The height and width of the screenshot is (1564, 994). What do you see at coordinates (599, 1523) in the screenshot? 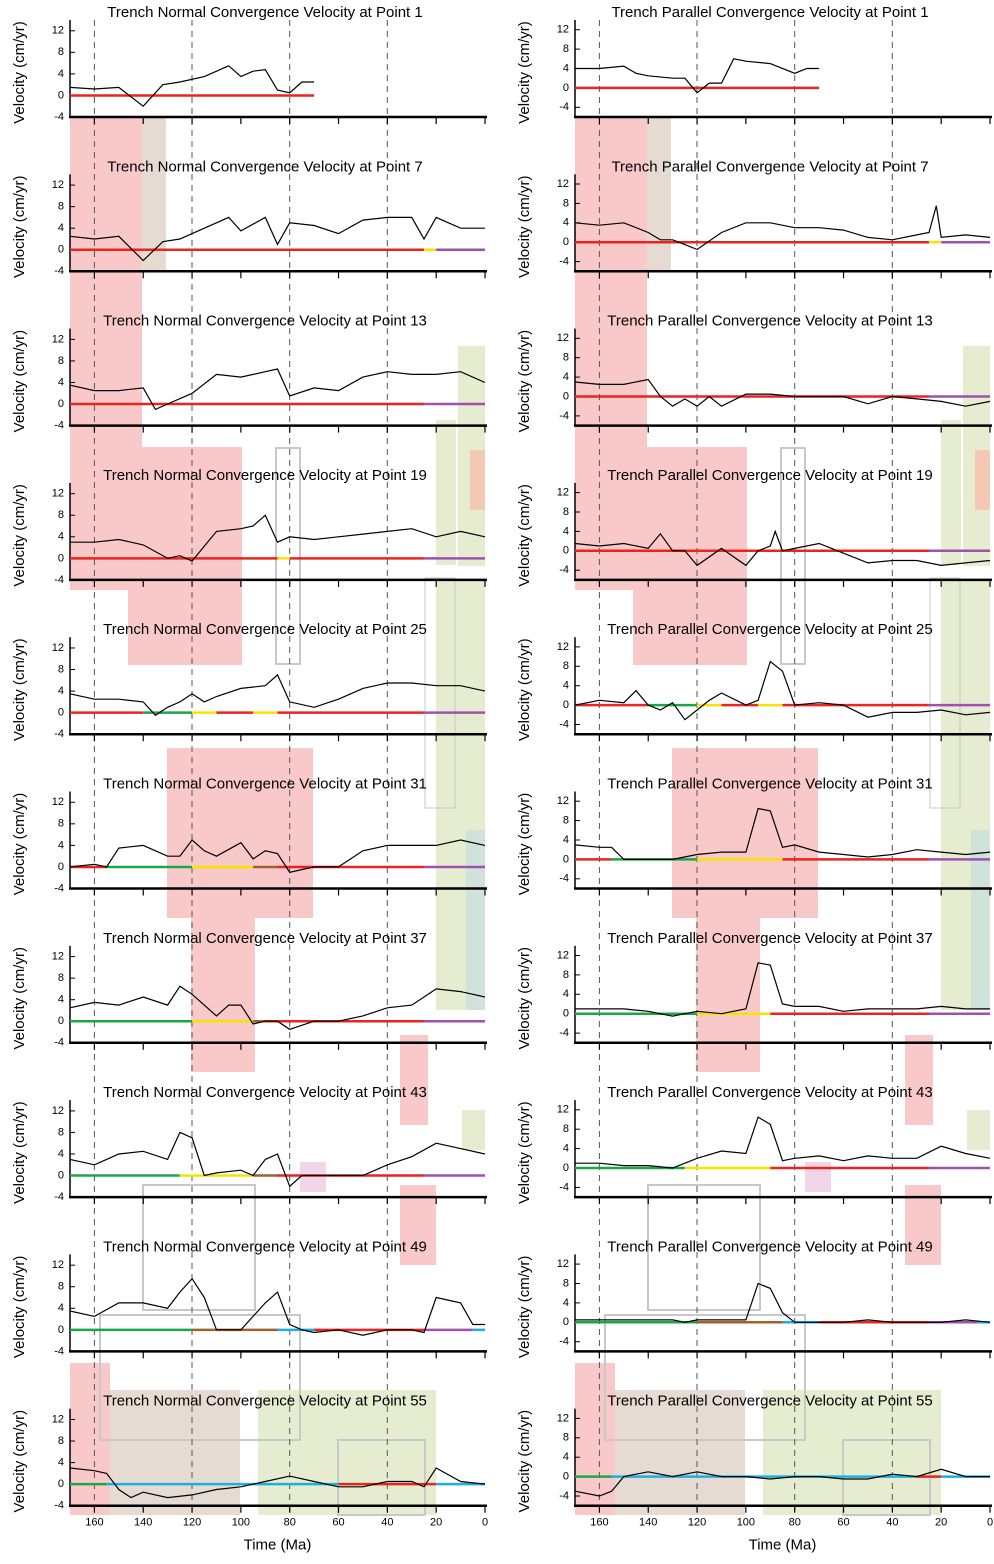
I see `x-tick-label: 160` at bounding box center [599, 1523].